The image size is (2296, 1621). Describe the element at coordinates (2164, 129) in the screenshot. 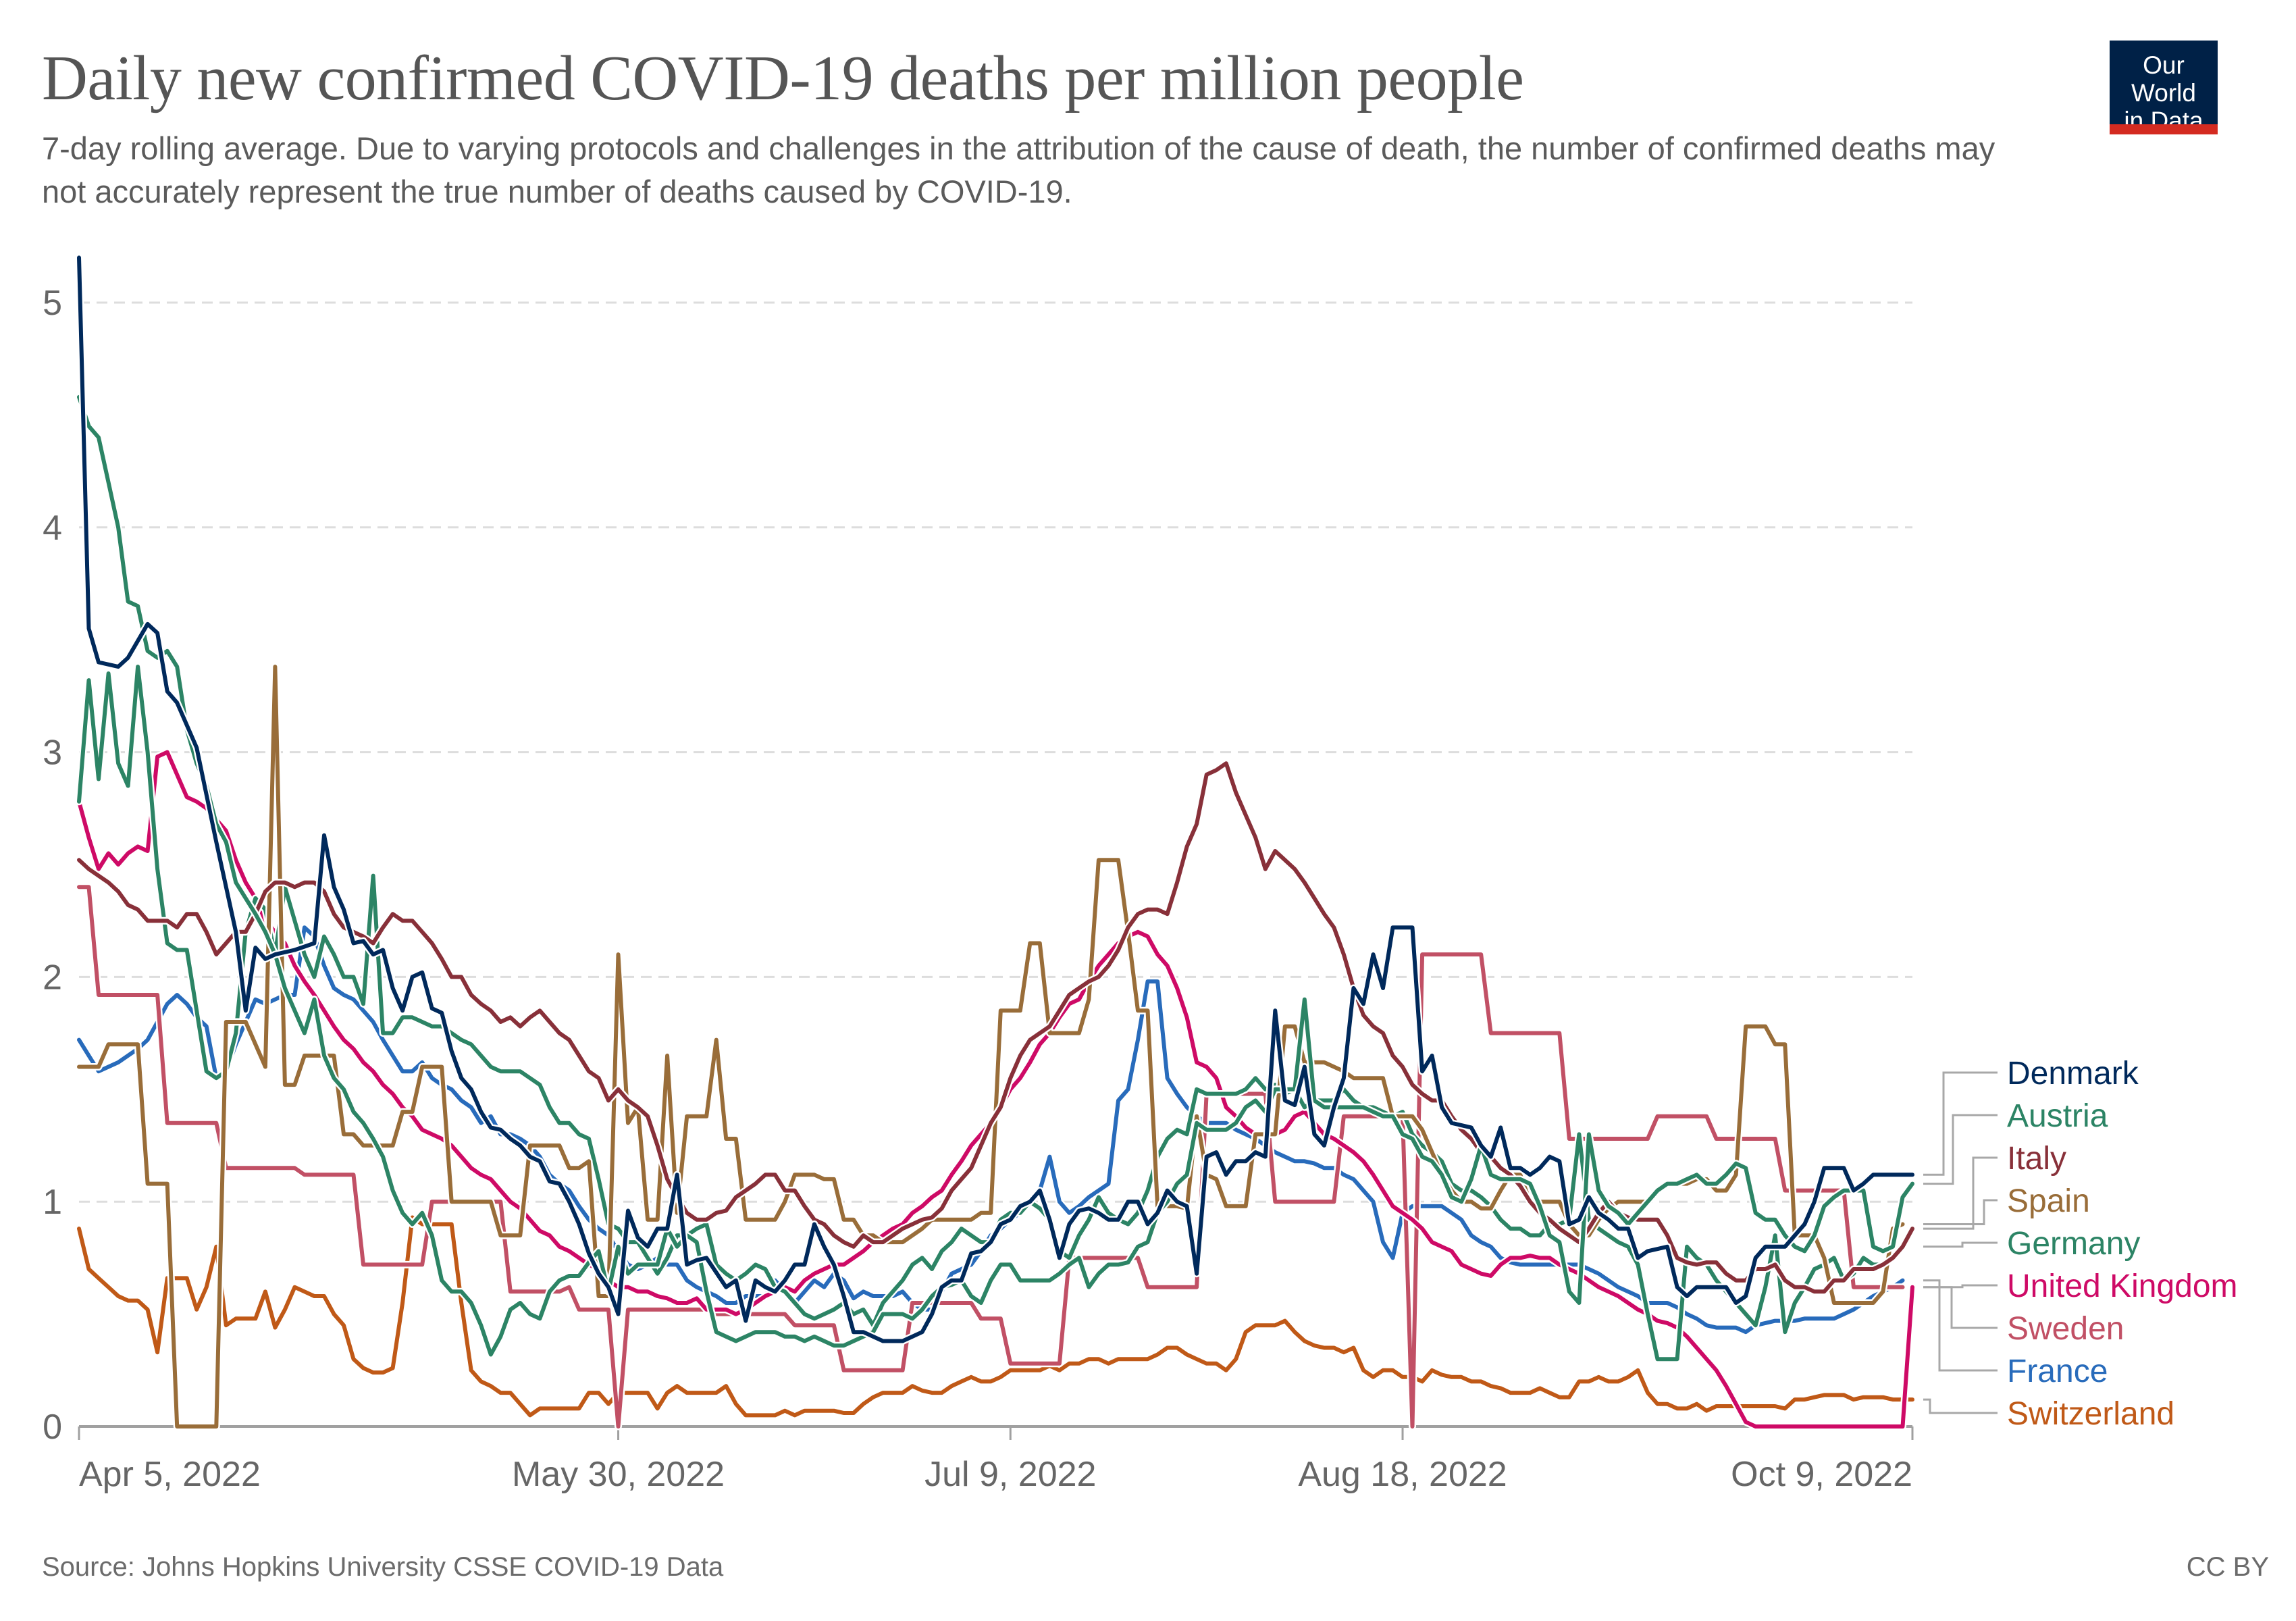

I see `logo-accent-bar` at that location.